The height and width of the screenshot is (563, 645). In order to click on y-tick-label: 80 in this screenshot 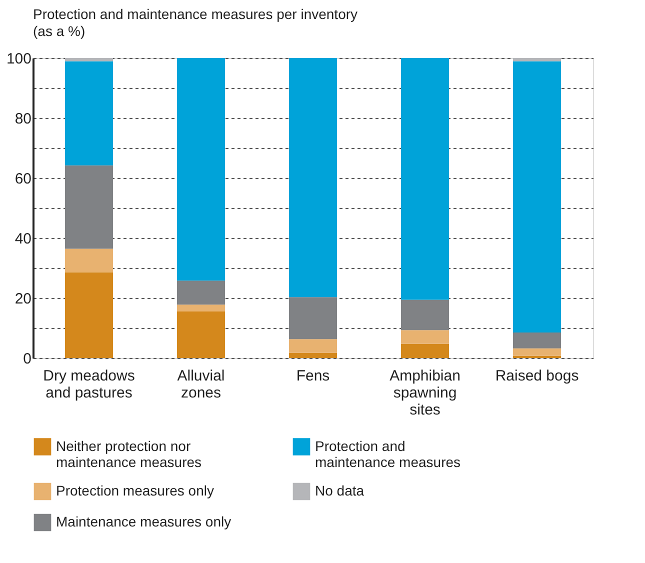, I will do `click(23, 119)`.